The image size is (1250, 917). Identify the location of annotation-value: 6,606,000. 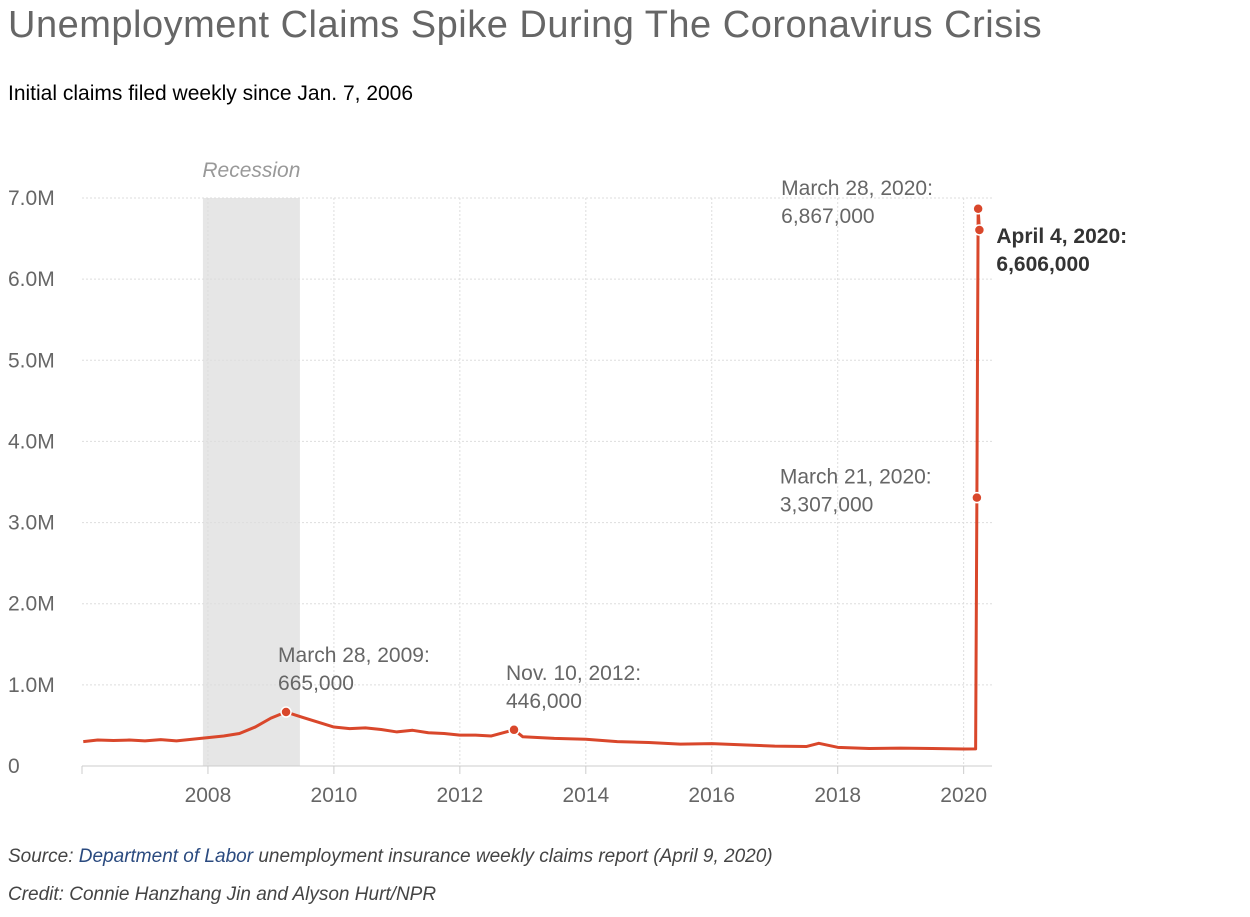
(1042, 264).